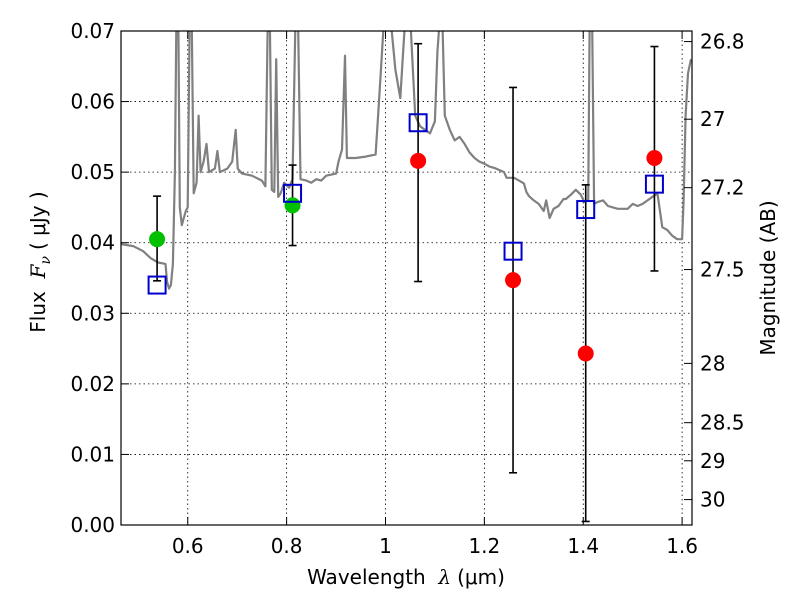 The image size is (800, 600). What do you see at coordinates (435, 546) in the screenshot?
I see `x-tick-labels: 0.6 0.8 1 1.2 1.4 1.6` at bounding box center [435, 546].